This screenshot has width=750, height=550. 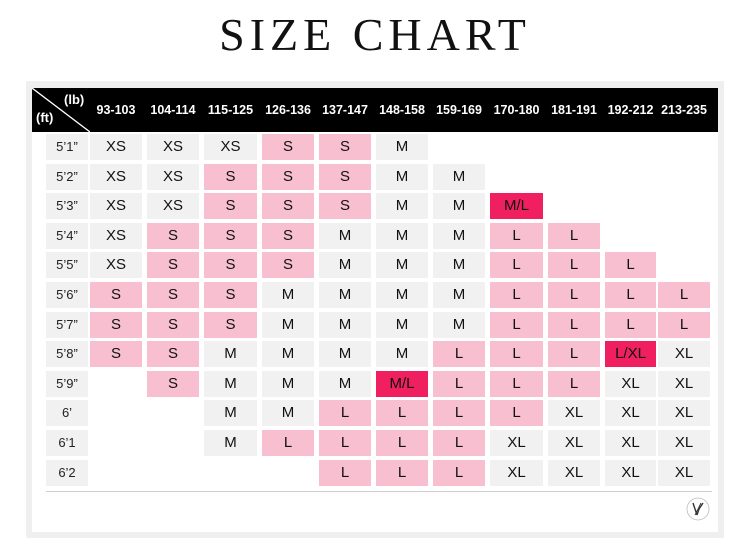 I want to click on height-label: 6’2, so click(x=67, y=473).